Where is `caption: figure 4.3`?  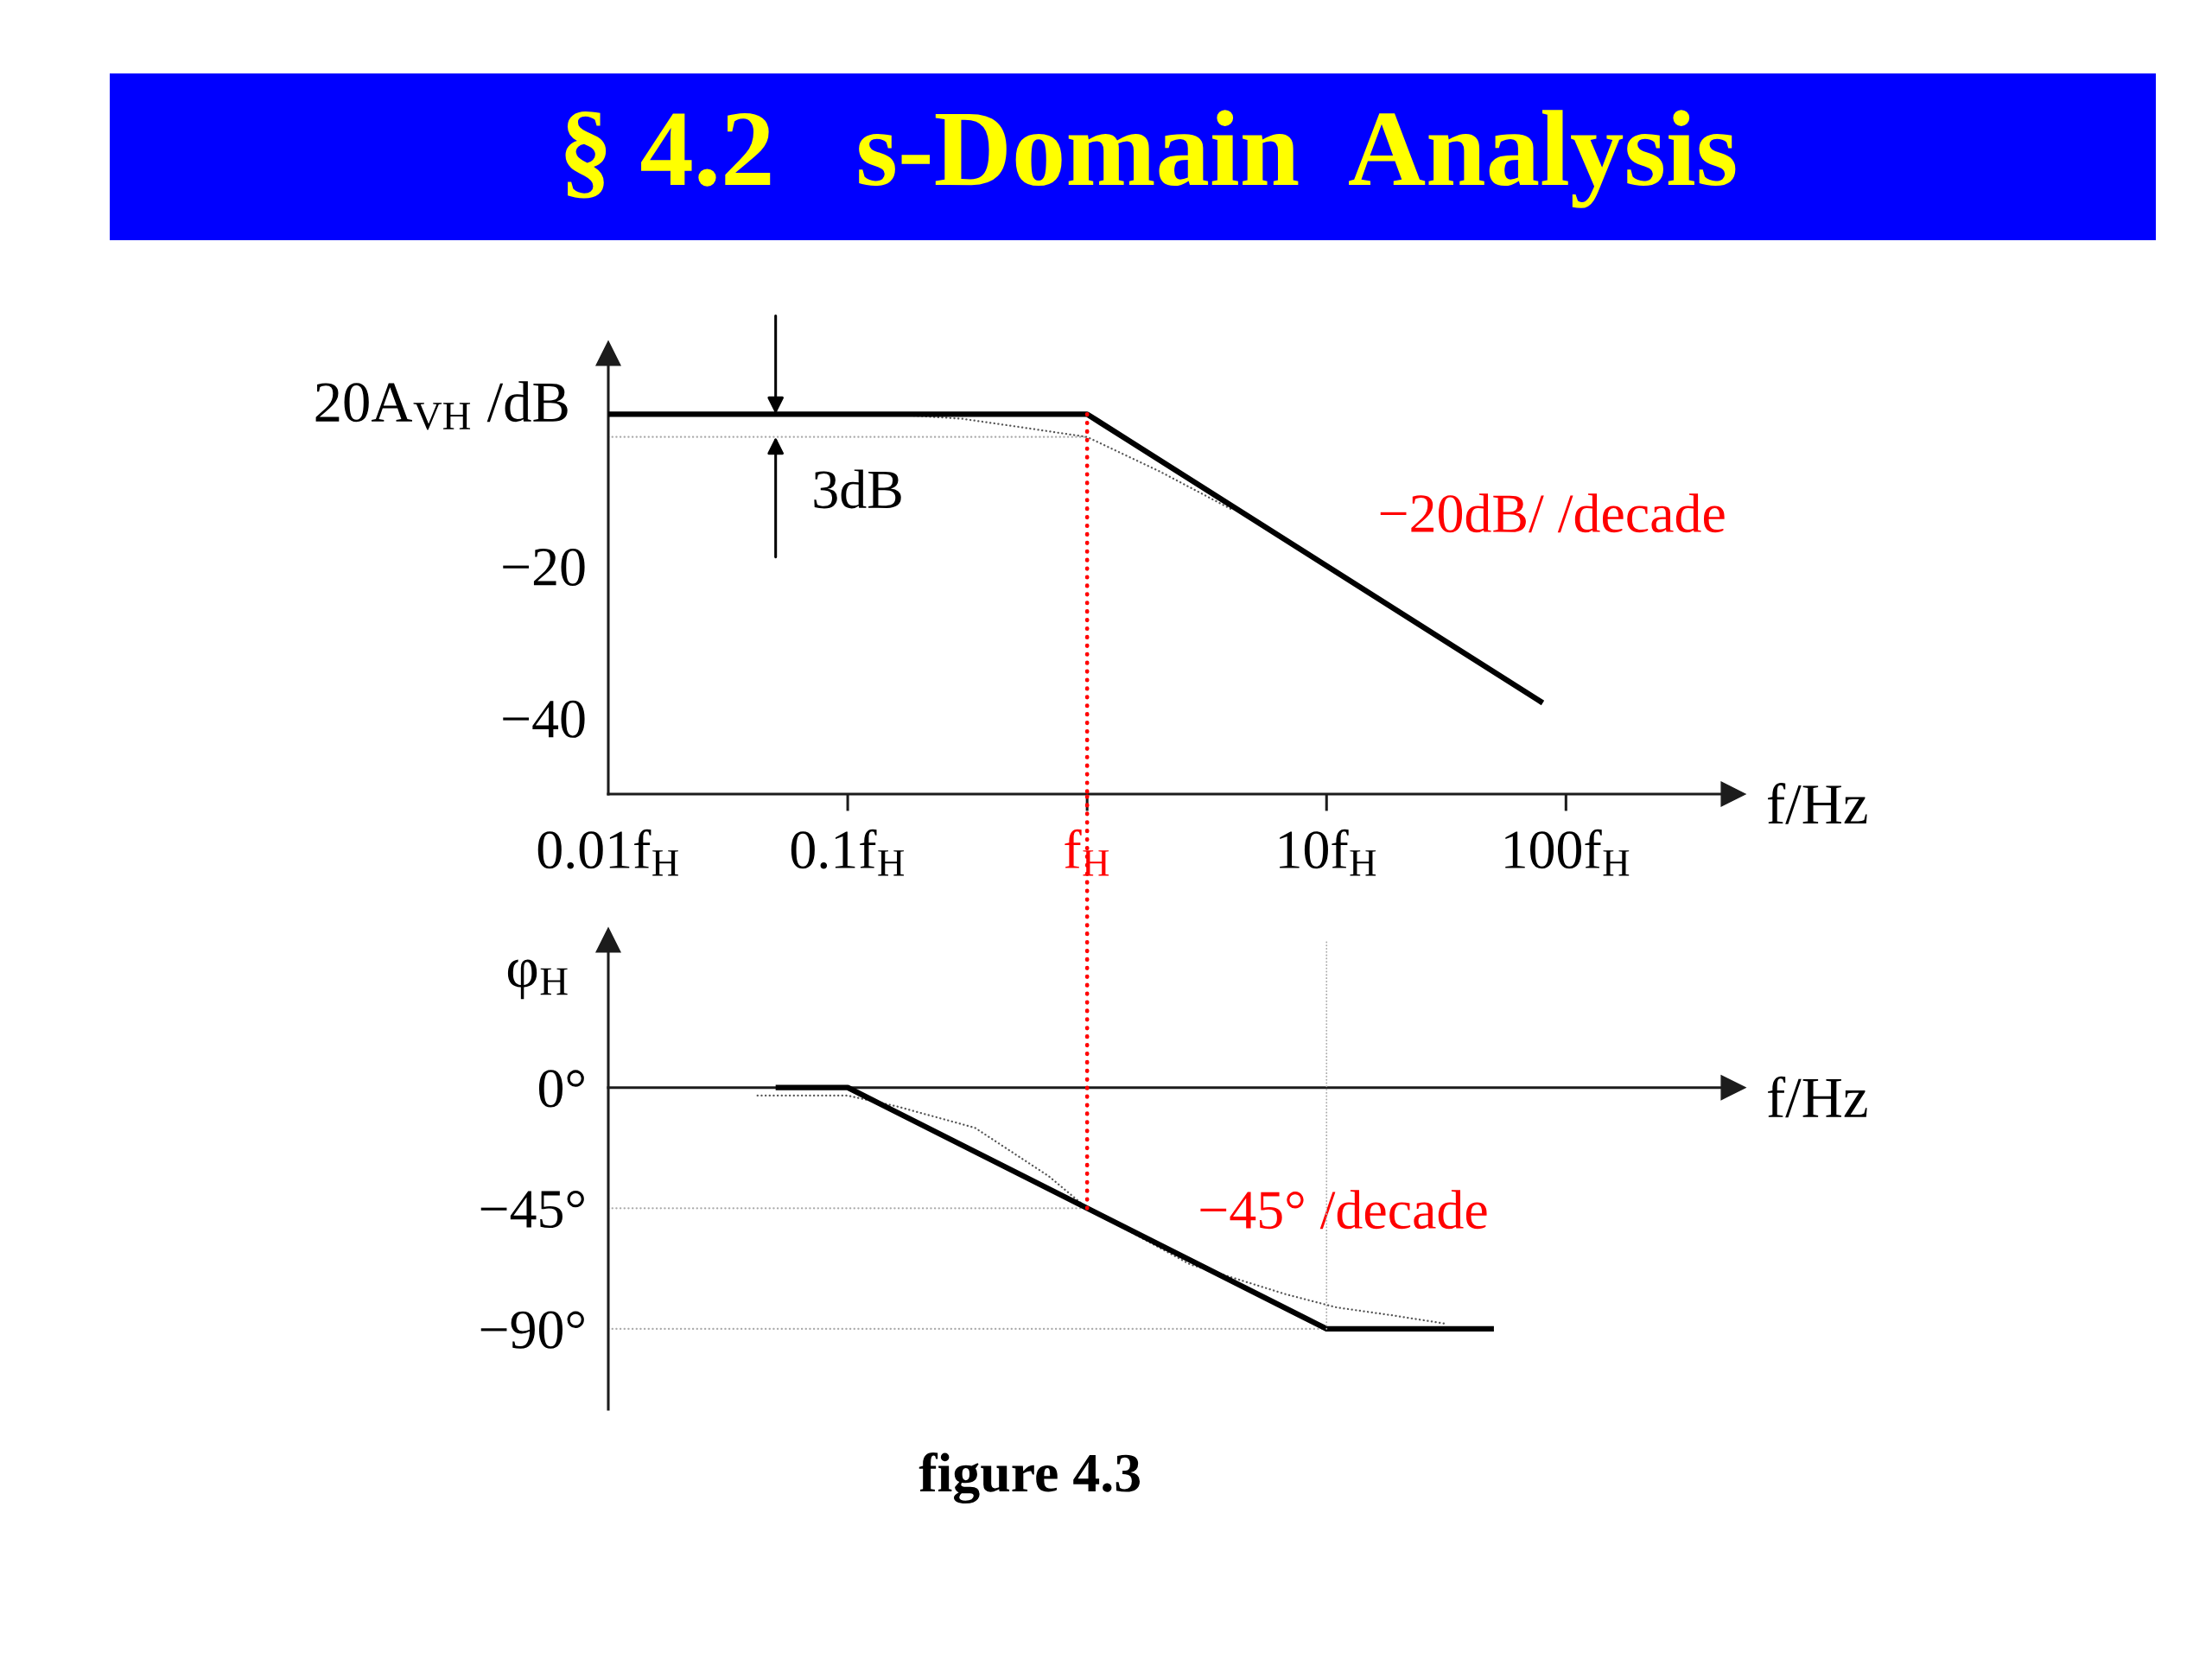 caption: figure 4.3 is located at coordinates (1029, 1478).